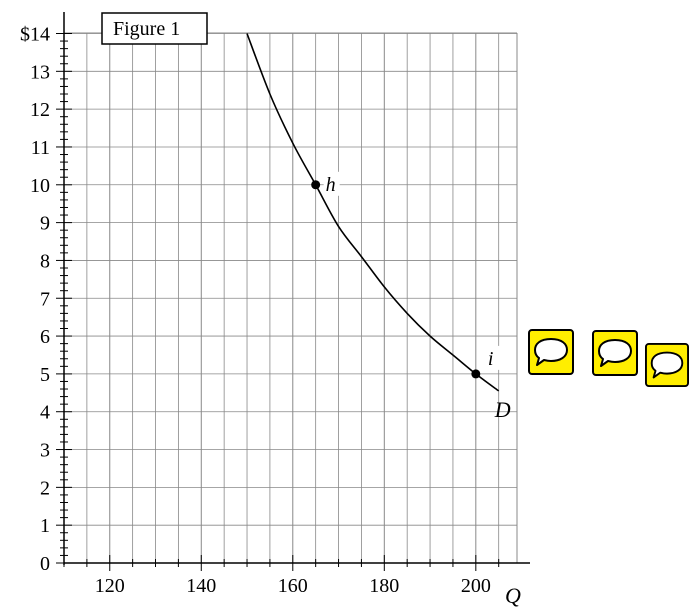  Describe the element at coordinates (45, 526) in the screenshot. I see `y-tick-label: 1` at that location.